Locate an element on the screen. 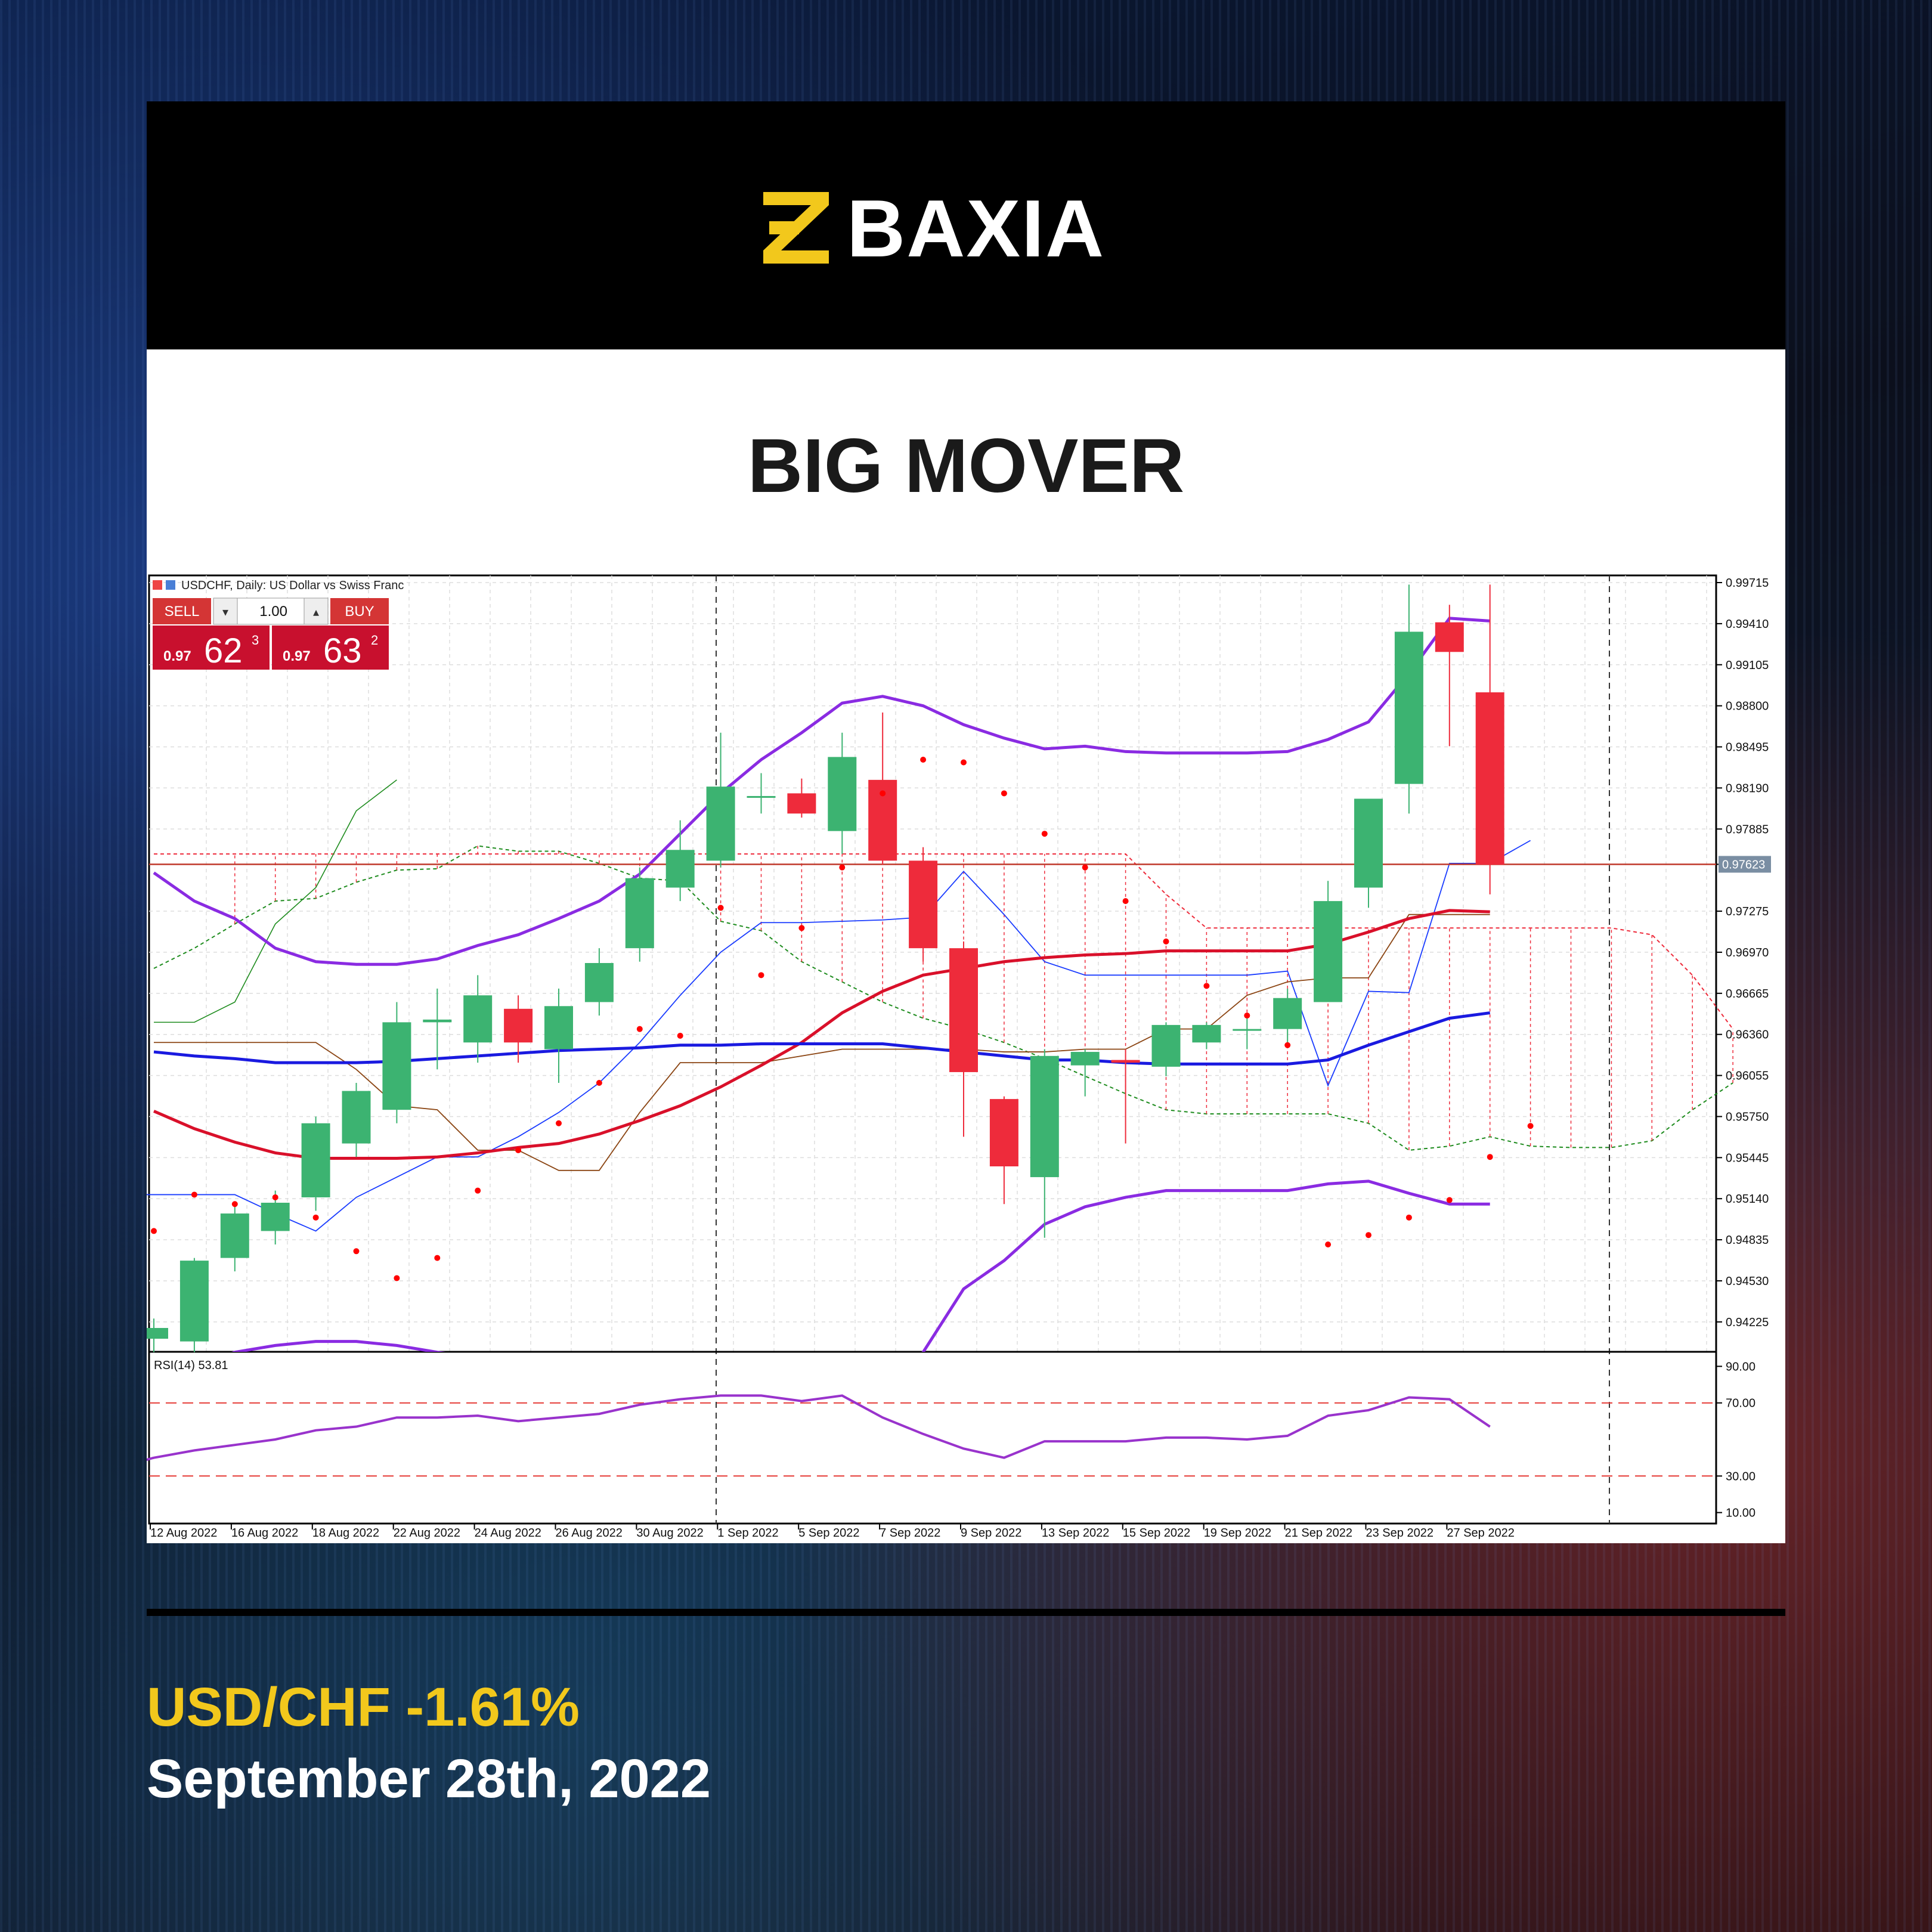  chevron-down-icon: ▾ is located at coordinates (225, 612).